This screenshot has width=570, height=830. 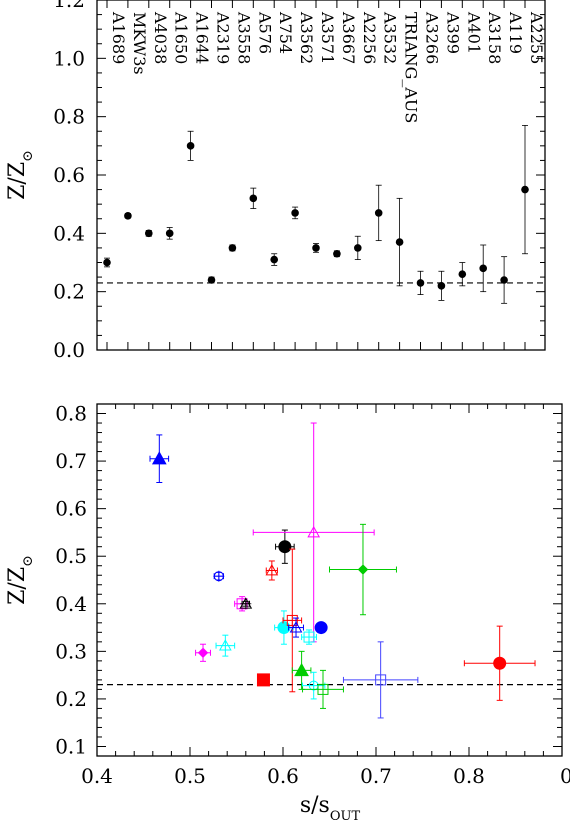 What do you see at coordinates (17, 586) in the screenshot?
I see `bottom-y-axis-label-text: Z/Z` at bounding box center [17, 586].